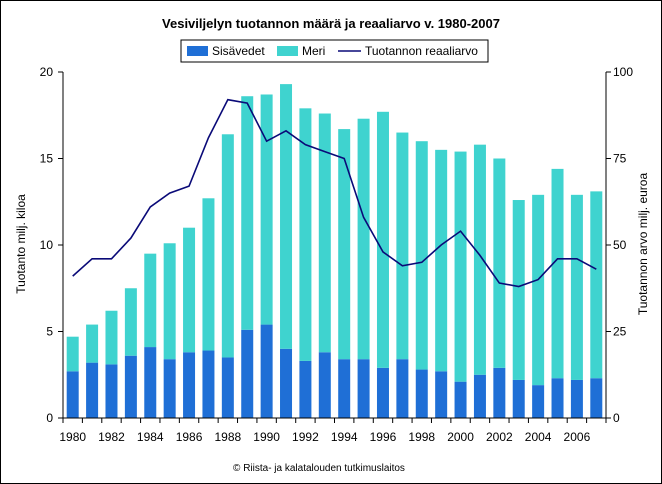  What do you see at coordinates (344, 388) in the screenshot?
I see `bar-sisavedet-1994` at bounding box center [344, 388].